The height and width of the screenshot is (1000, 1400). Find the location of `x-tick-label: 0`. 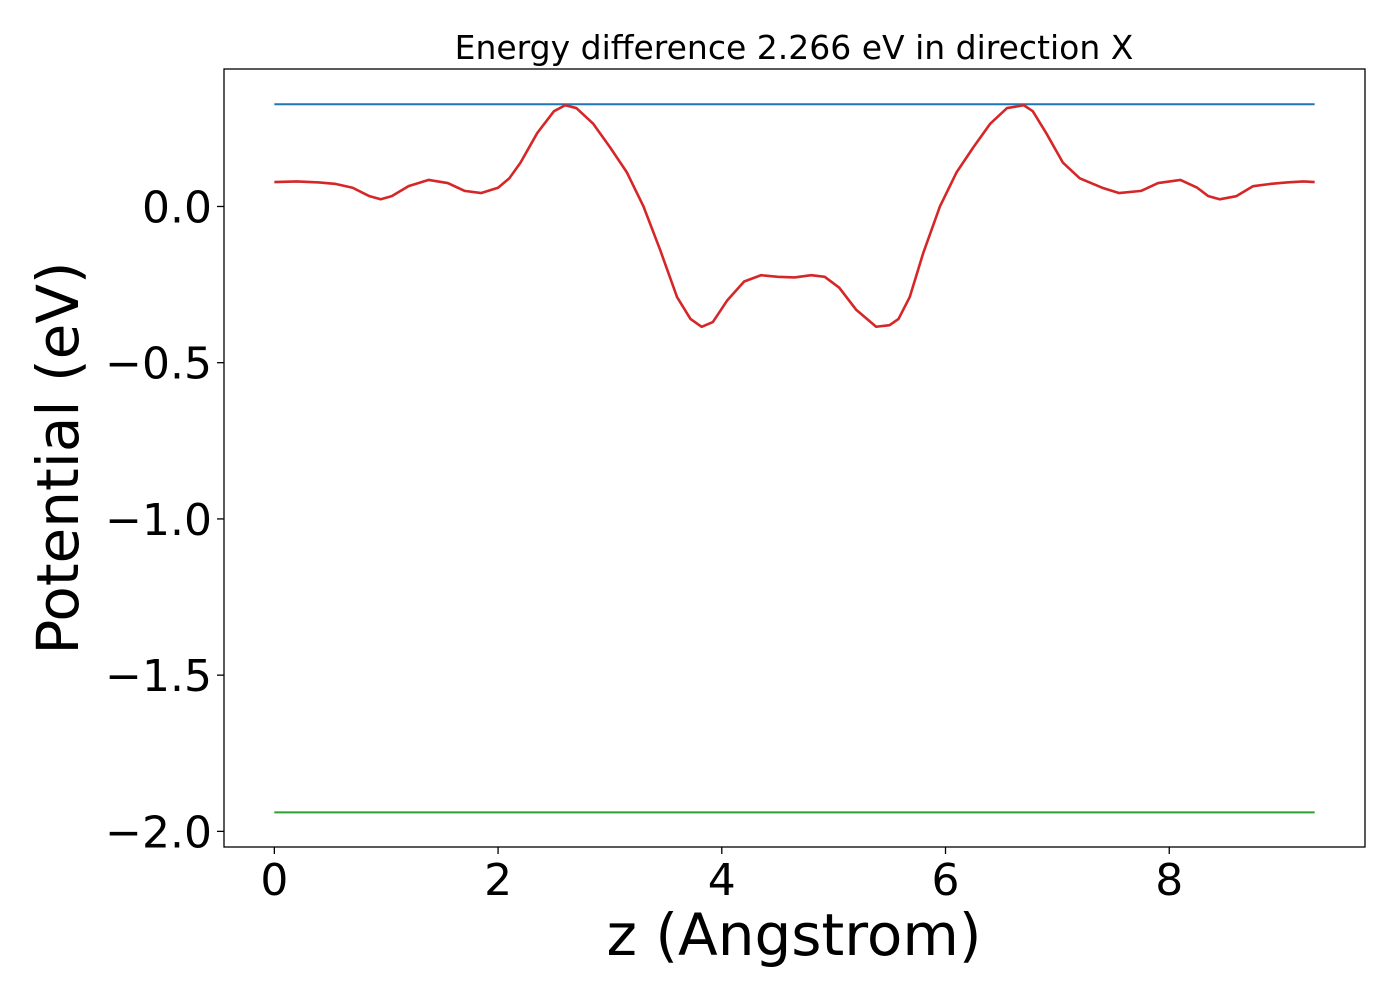

x-tick-label: 0 is located at coordinates (274, 880).